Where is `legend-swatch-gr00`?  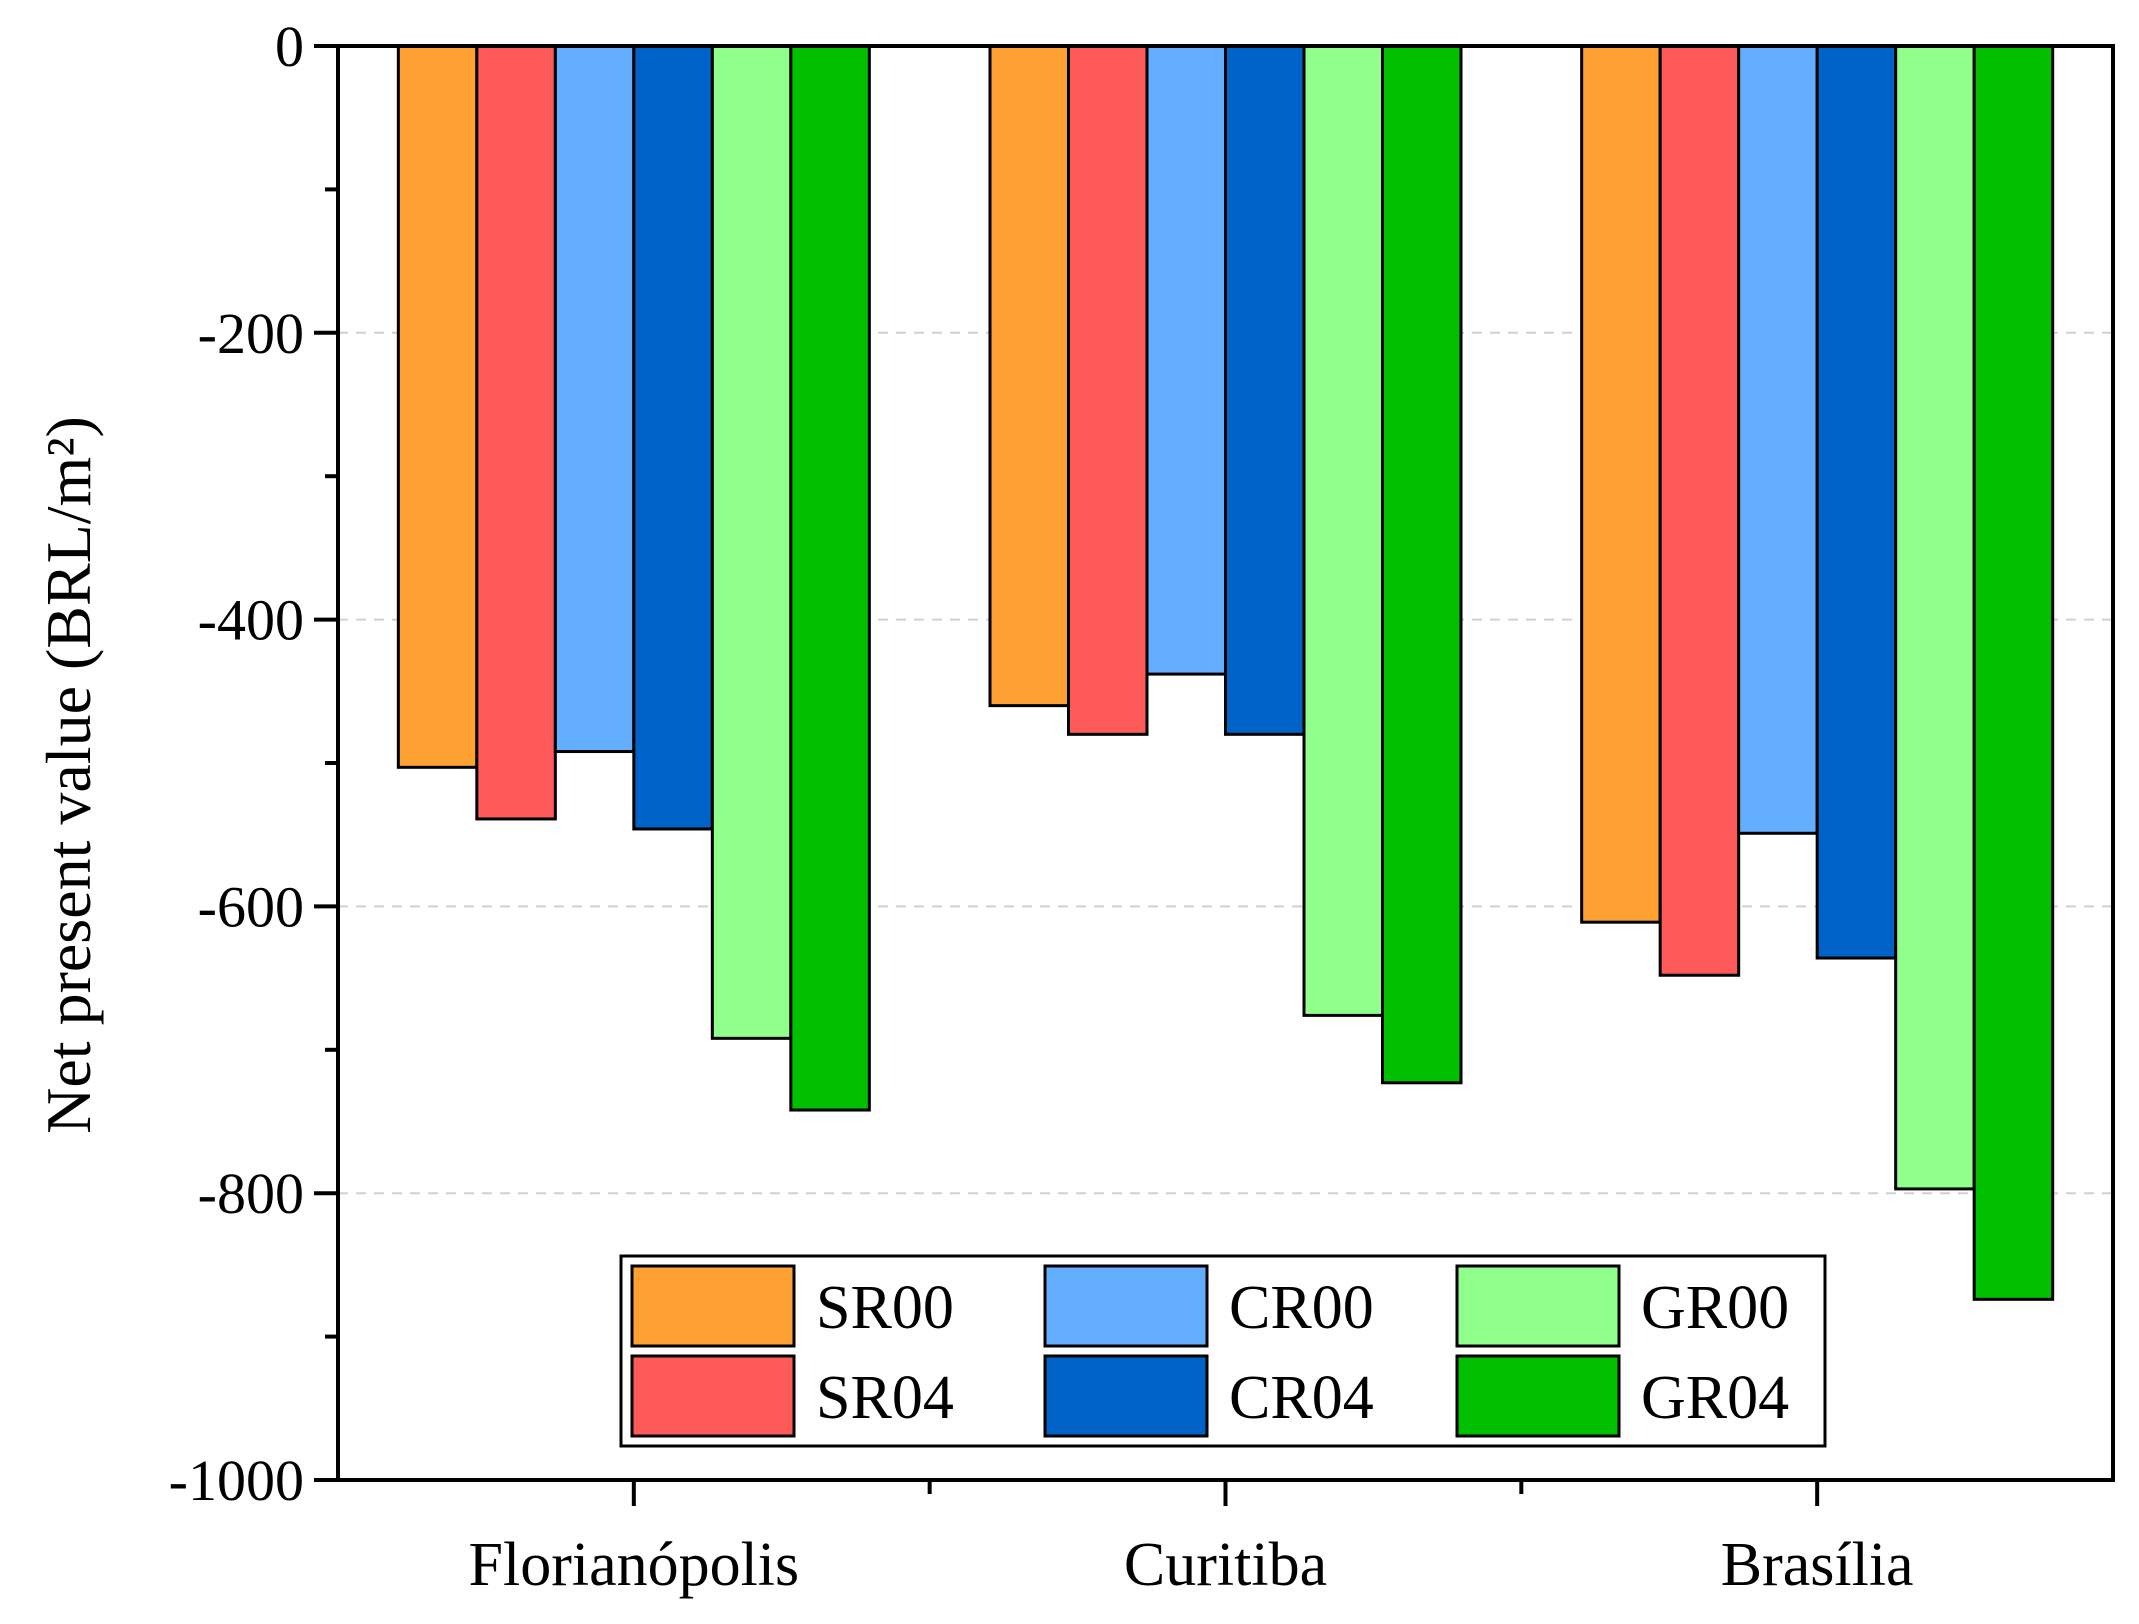 legend-swatch-gr00 is located at coordinates (1538, 1306).